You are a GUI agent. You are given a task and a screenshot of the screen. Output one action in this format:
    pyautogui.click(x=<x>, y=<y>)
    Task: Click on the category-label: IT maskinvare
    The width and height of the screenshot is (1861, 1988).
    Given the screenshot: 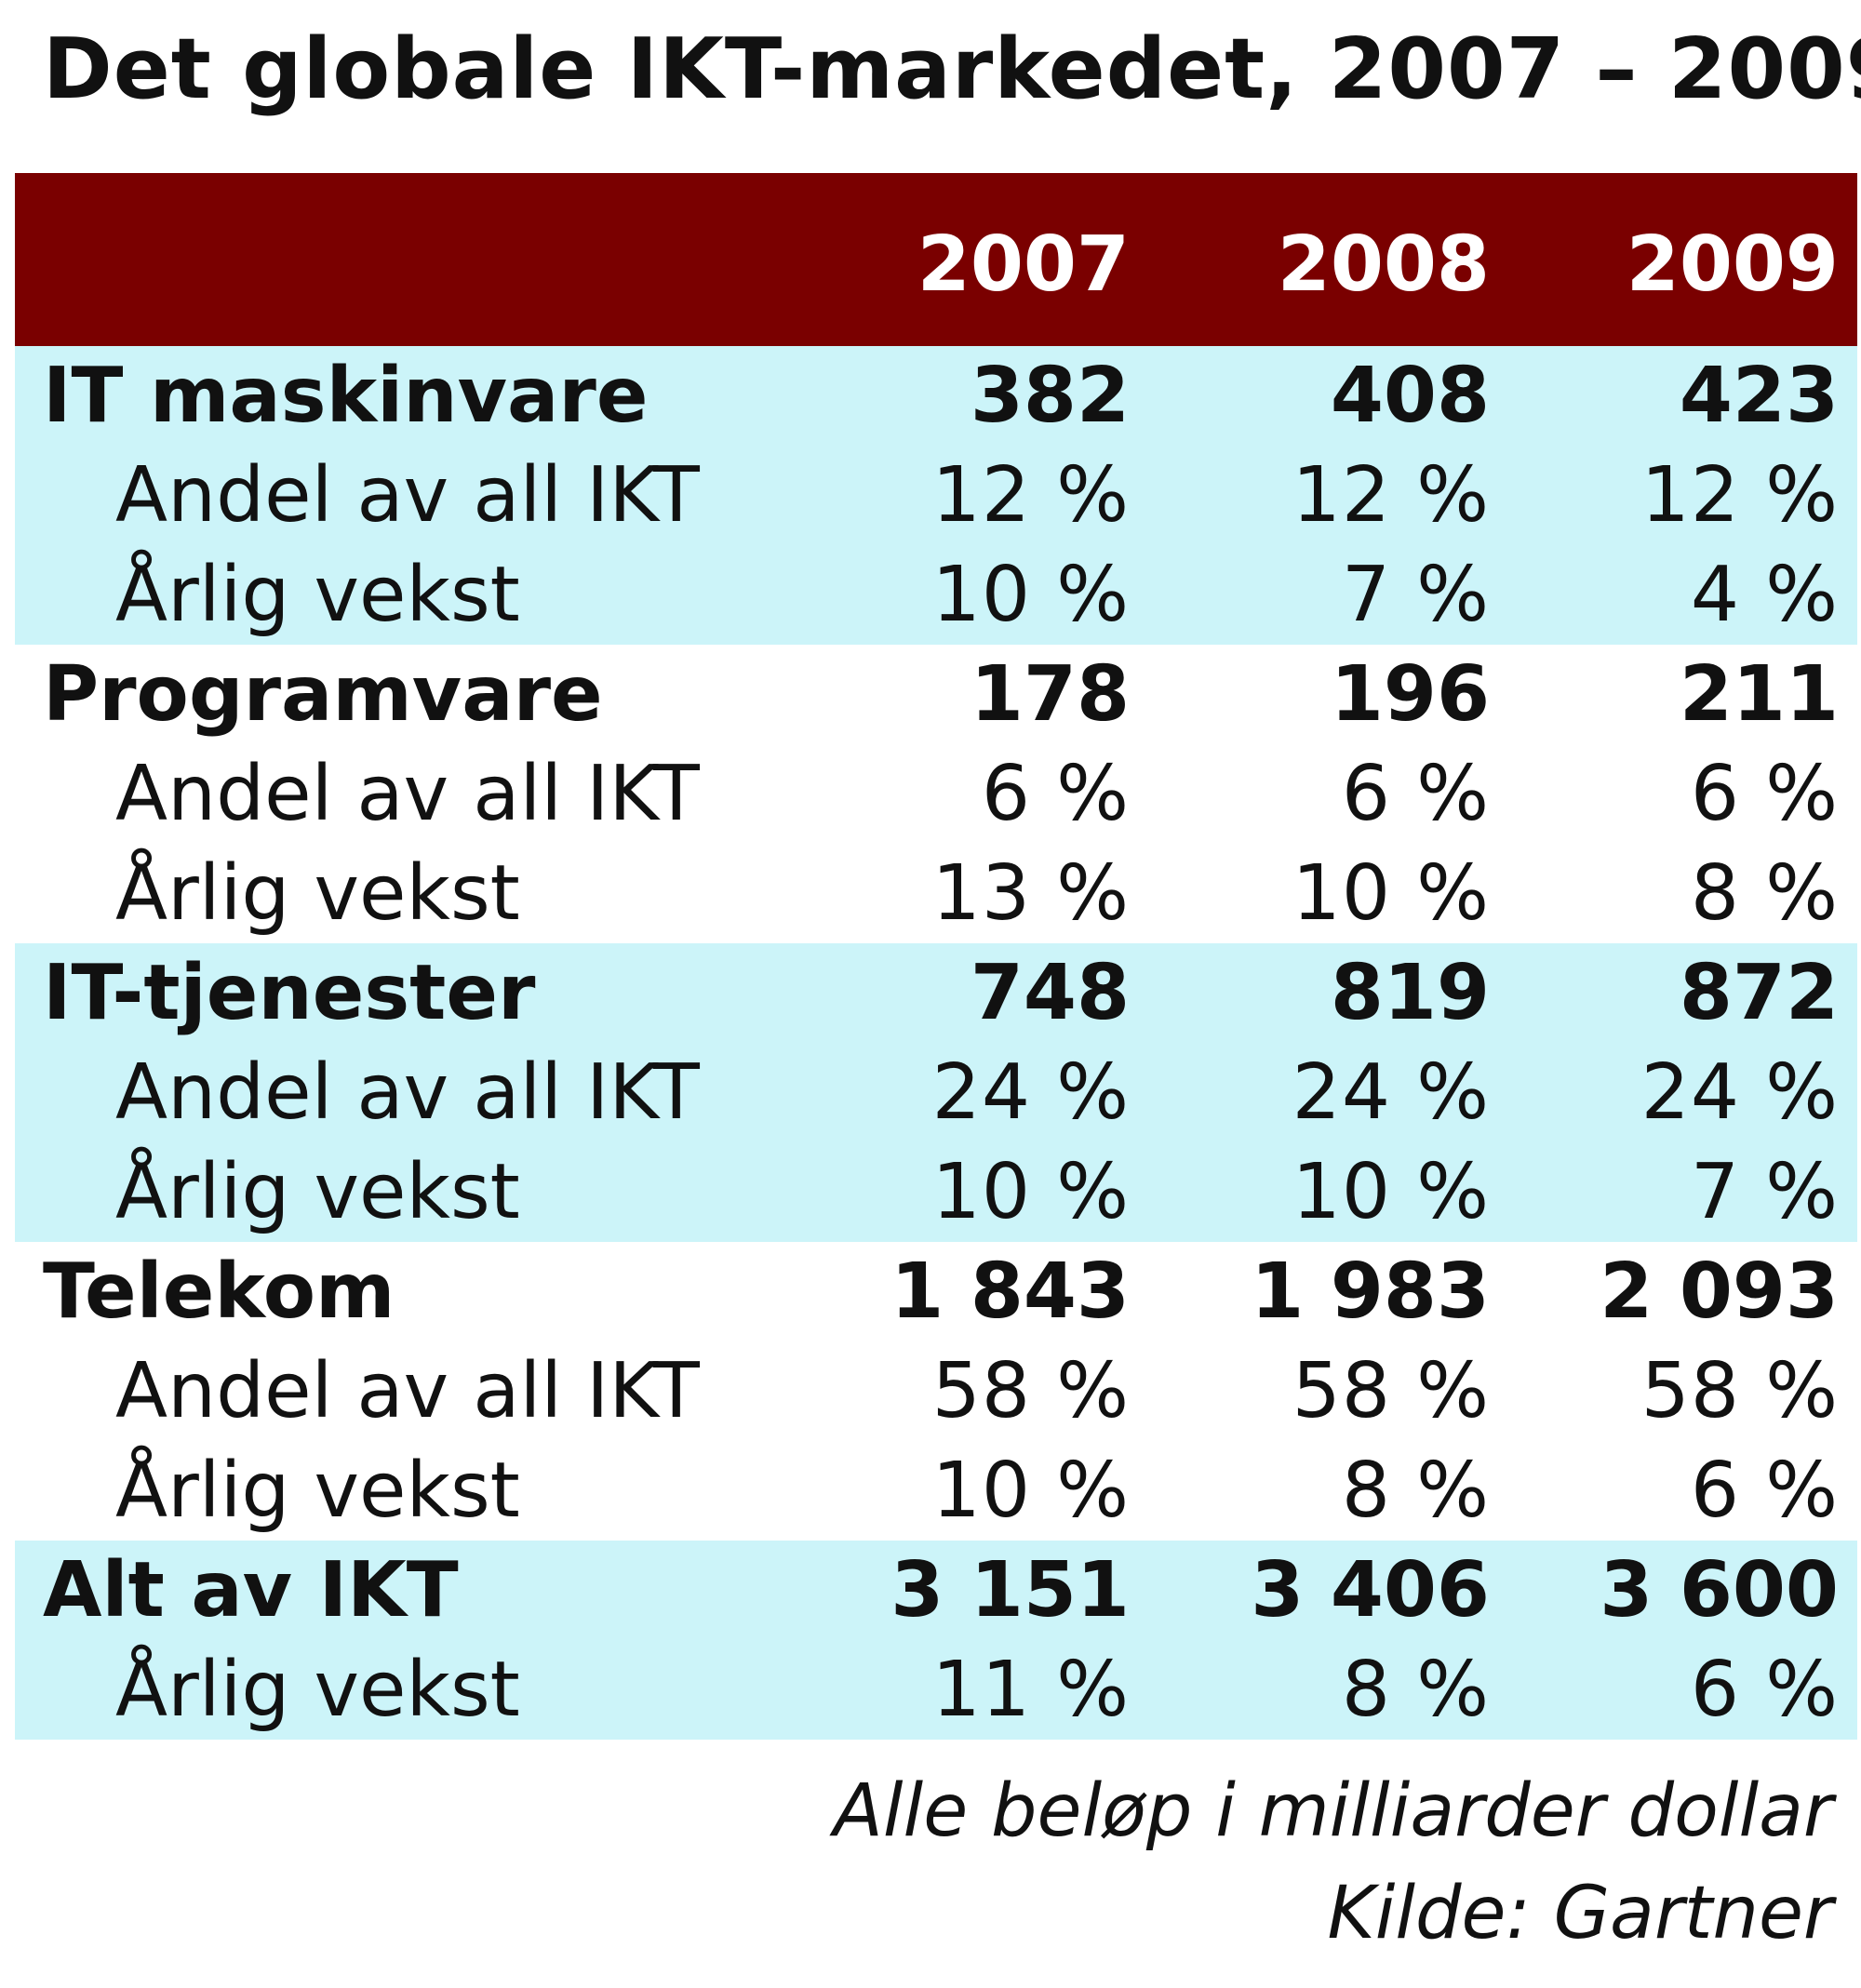 What is the action you would take?
    pyautogui.click(x=346, y=396)
    